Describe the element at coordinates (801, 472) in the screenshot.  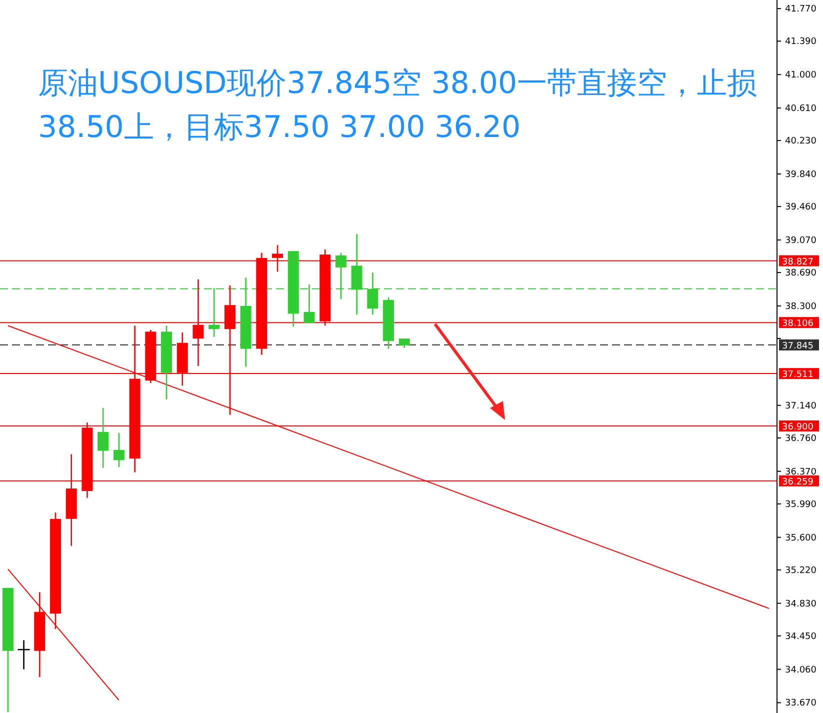
I see `y-tick-label: 36.370` at that location.